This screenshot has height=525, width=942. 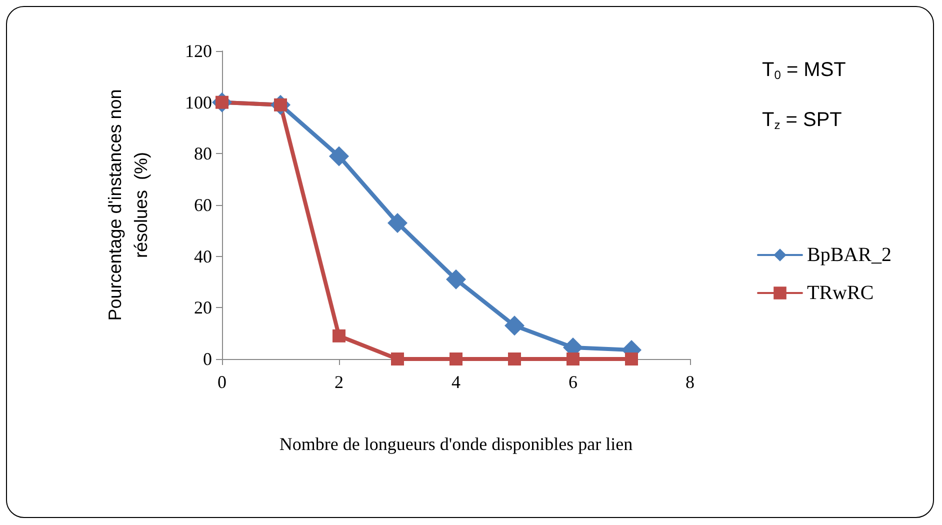 What do you see at coordinates (840, 293) in the screenshot?
I see `legend-label: TRwRC` at bounding box center [840, 293].